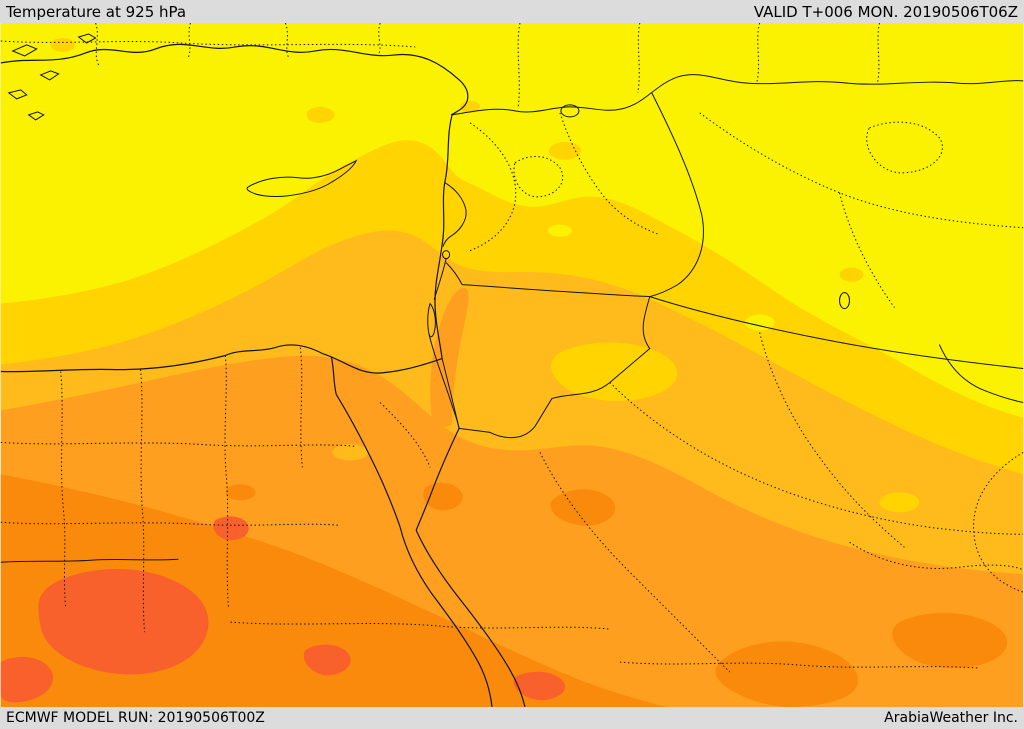  Describe the element at coordinates (676, 195) in the screenshot. I see `syria-iraq-border` at that location.